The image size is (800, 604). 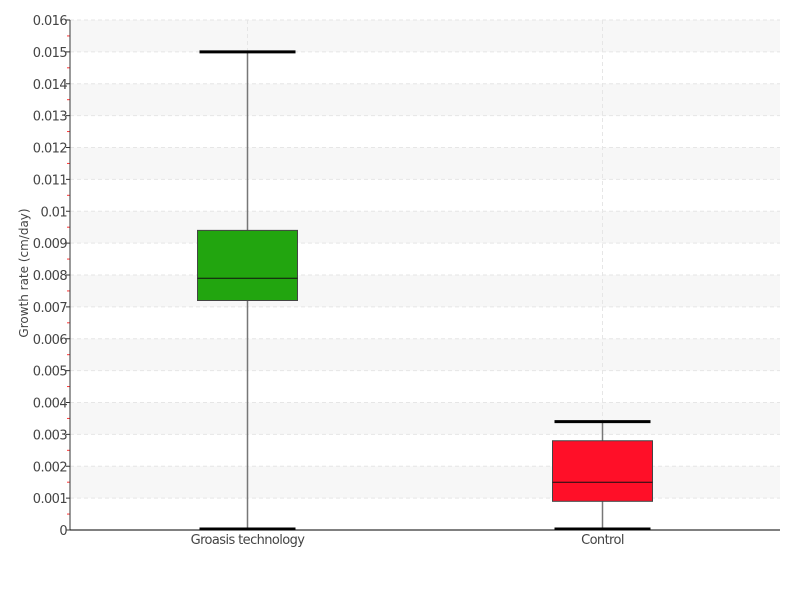 I want to click on x-tick-label: Groasis technology, so click(x=248, y=540).